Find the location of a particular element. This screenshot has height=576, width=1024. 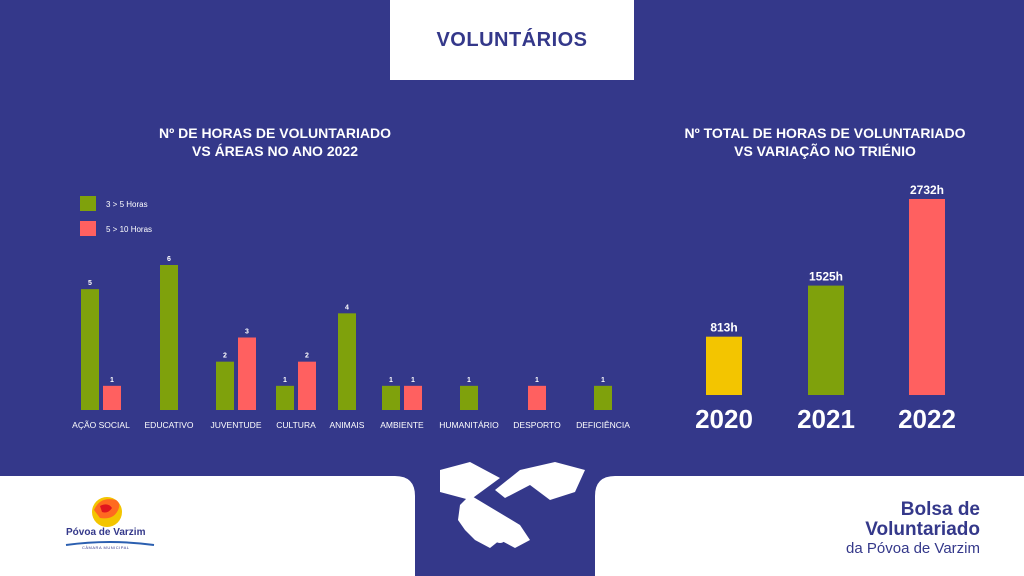

total-chart-title-line-2: VS VARIAÇÃO NO TRIÉNIO is located at coordinates (825, 151).